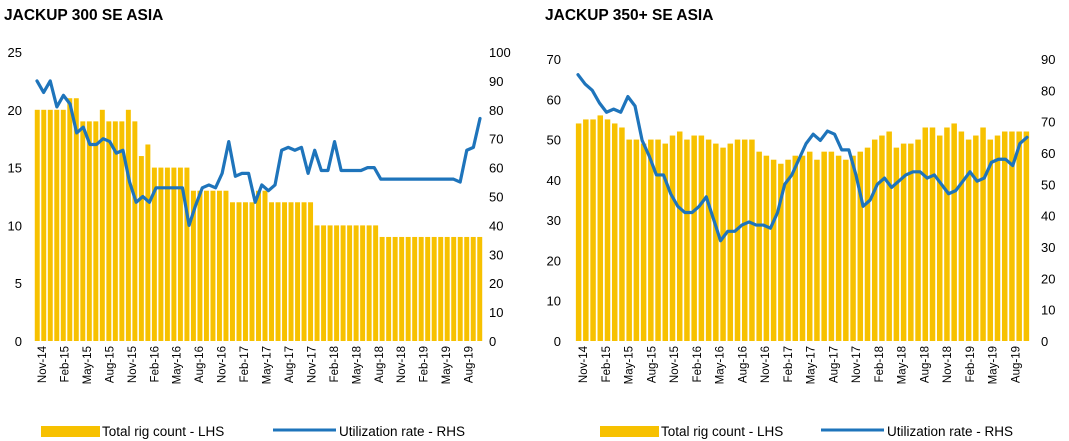  What do you see at coordinates (834, 364) in the screenshot?
I see `x-axis-tick-label: Aug-17` at bounding box center [834, 364].